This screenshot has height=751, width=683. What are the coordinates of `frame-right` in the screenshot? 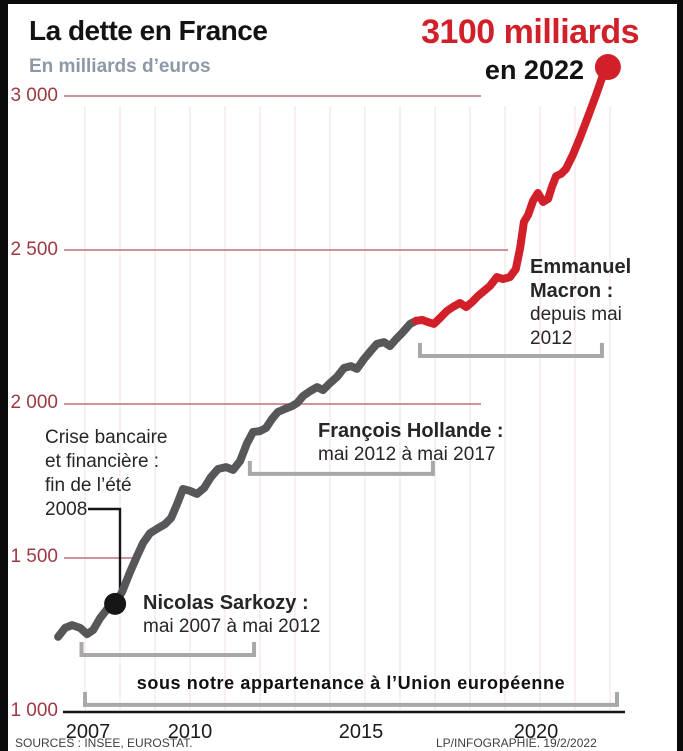 It's located at (680, 375).